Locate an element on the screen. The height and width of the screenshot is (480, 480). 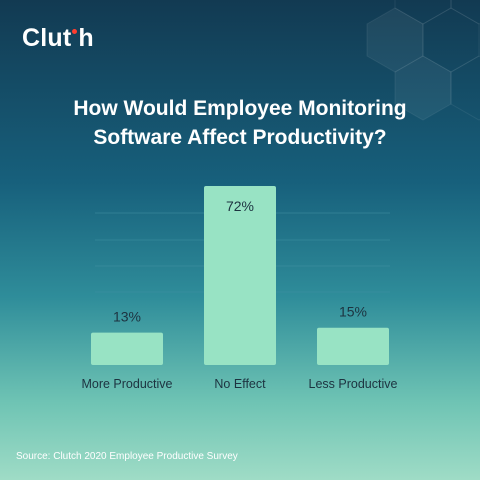
clutch-logo: Clut h is located at coordinates (58, 38).